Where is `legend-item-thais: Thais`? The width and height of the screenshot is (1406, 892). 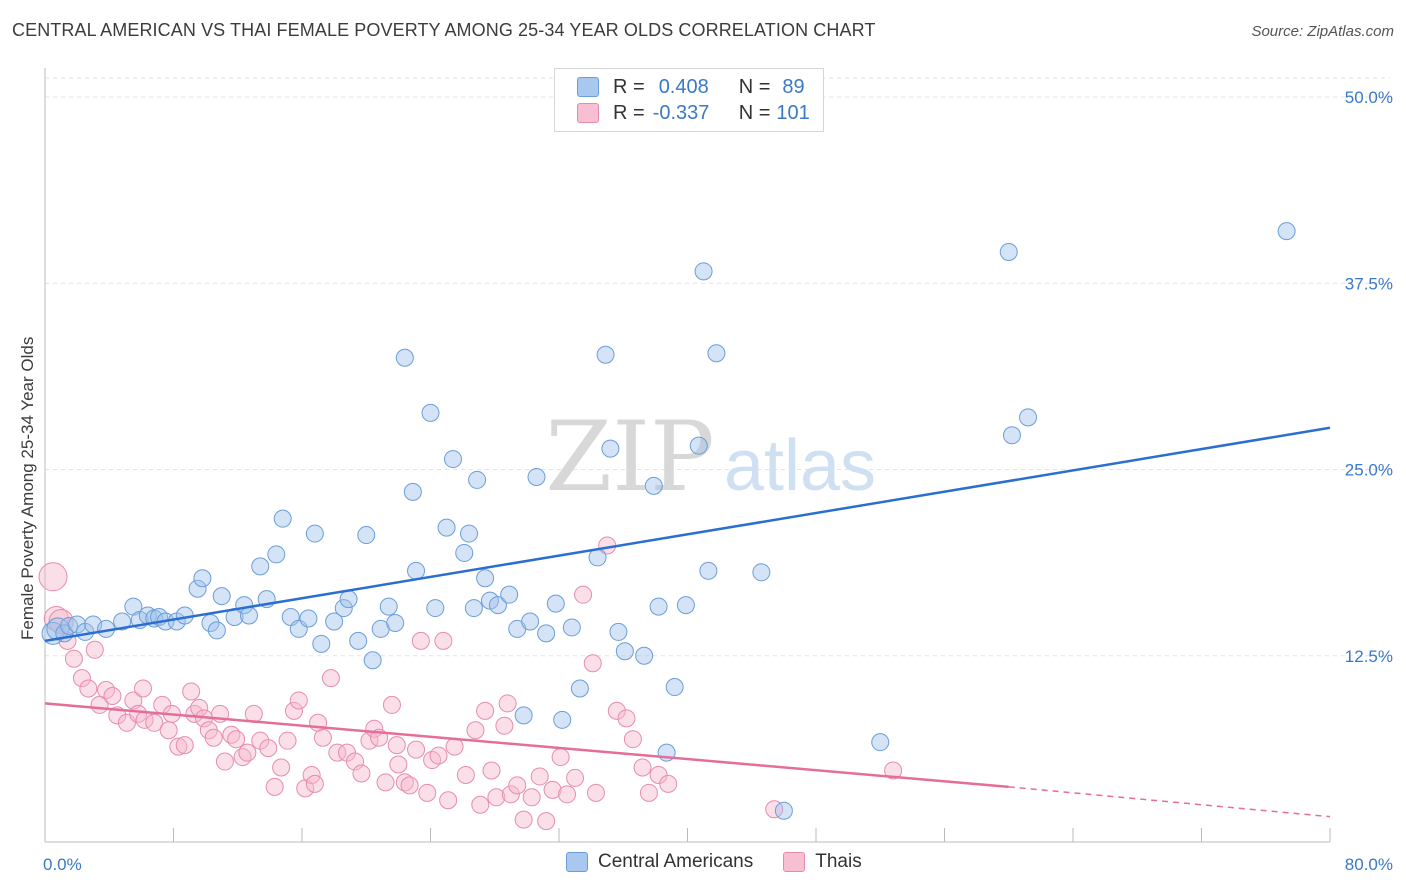 legend-item-thais: Thais is located at coordinates (822, 862).